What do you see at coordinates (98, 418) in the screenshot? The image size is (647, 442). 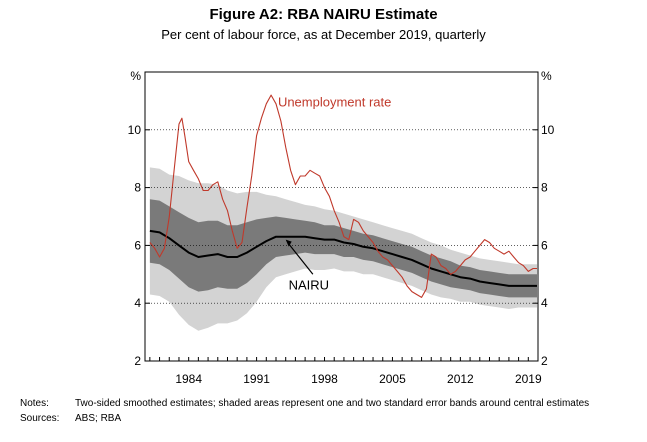 I see `sources-text: ABS; RBA` at bounding box center [98, 418].